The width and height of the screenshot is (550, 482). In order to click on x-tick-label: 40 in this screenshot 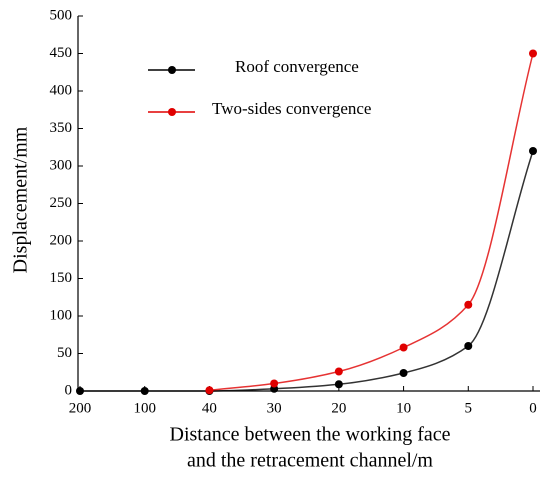, I will do `click(209, 408)`.